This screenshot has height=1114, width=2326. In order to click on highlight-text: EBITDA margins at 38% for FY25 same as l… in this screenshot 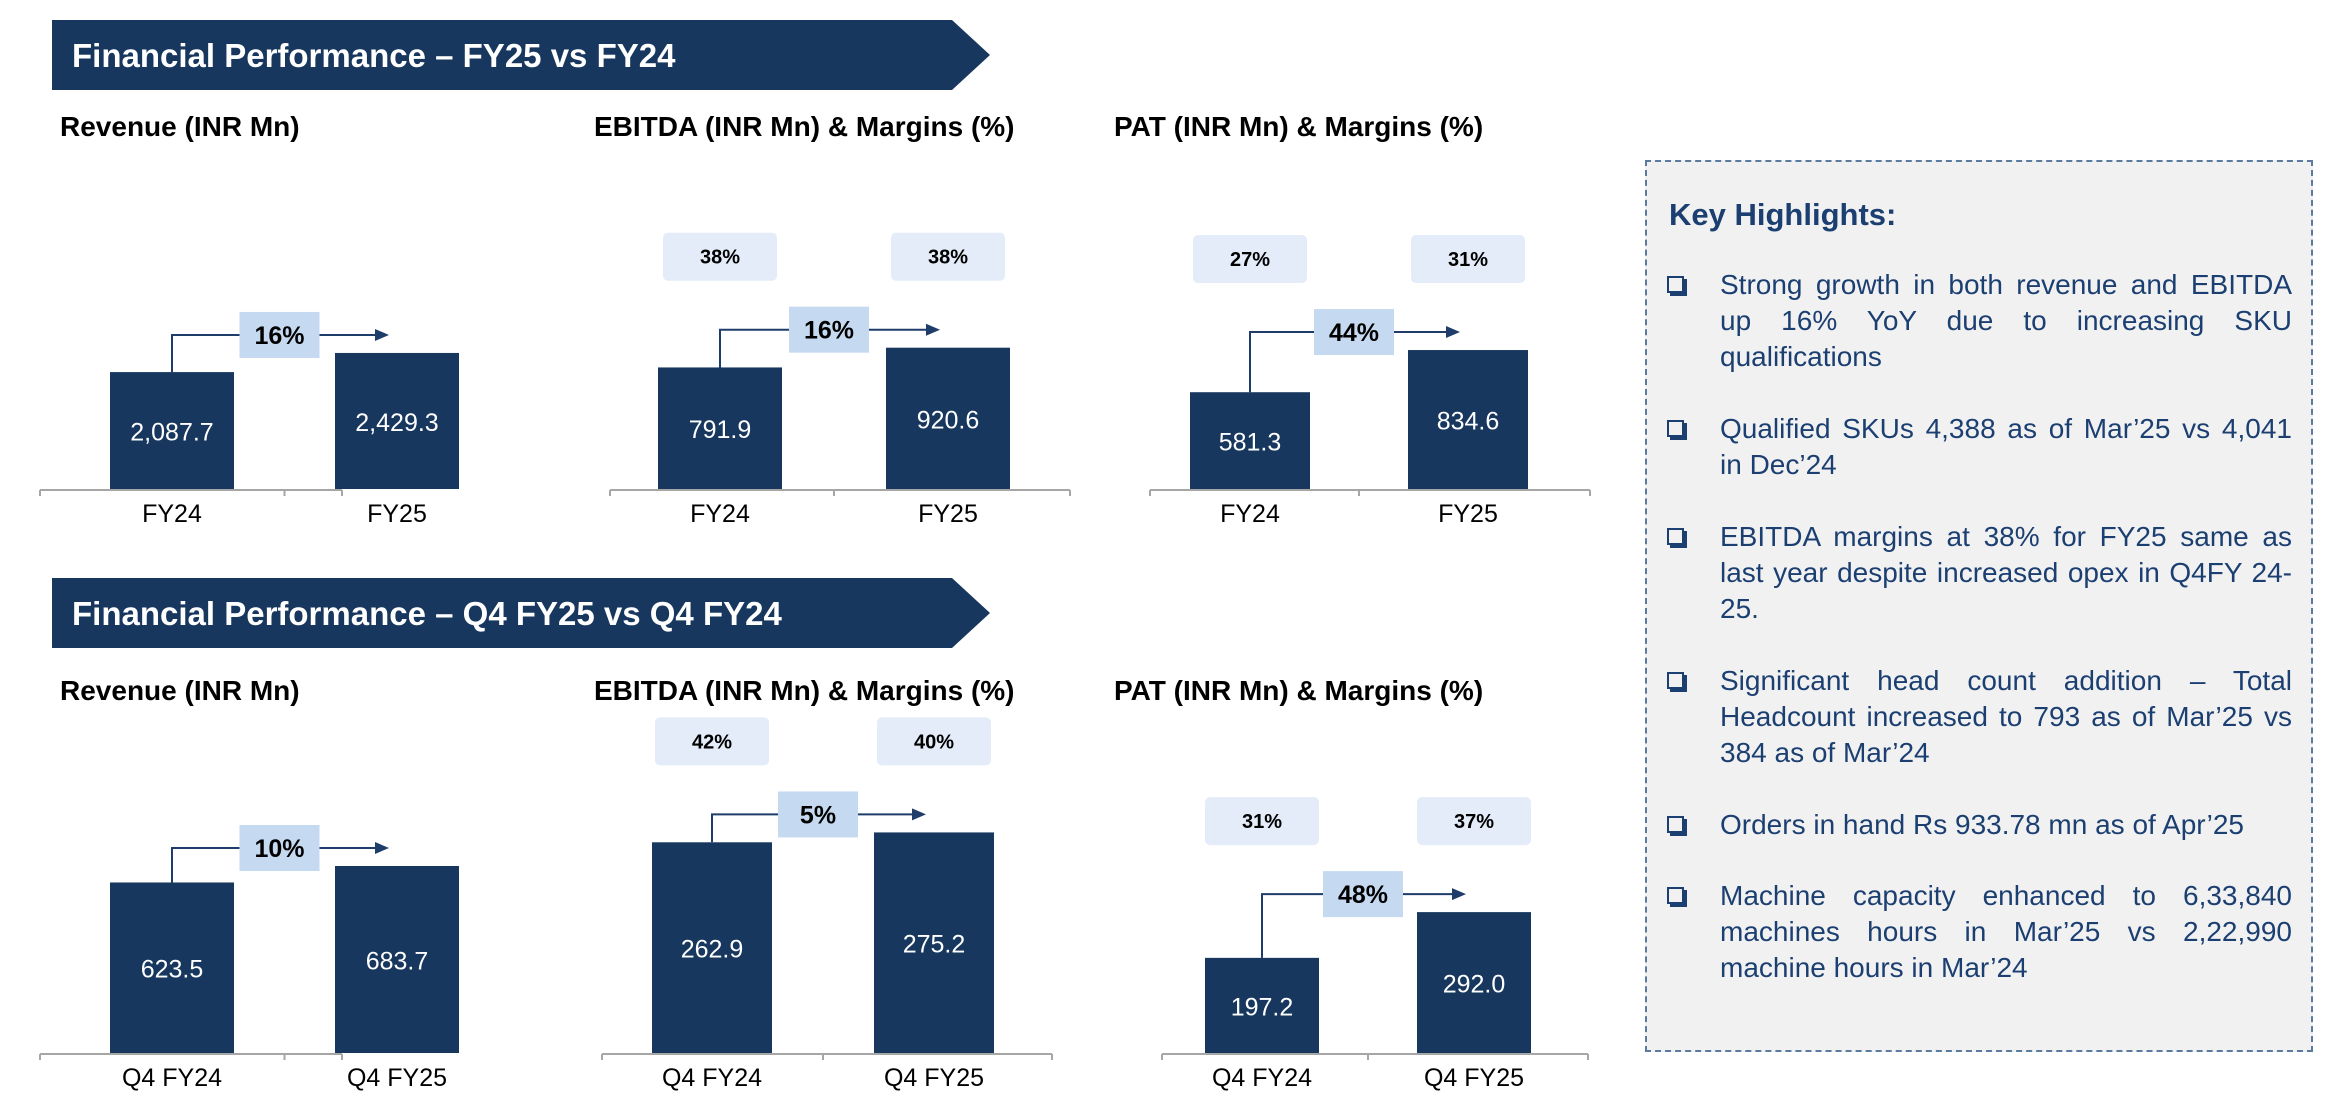, I will do `click(2006, 572)`.